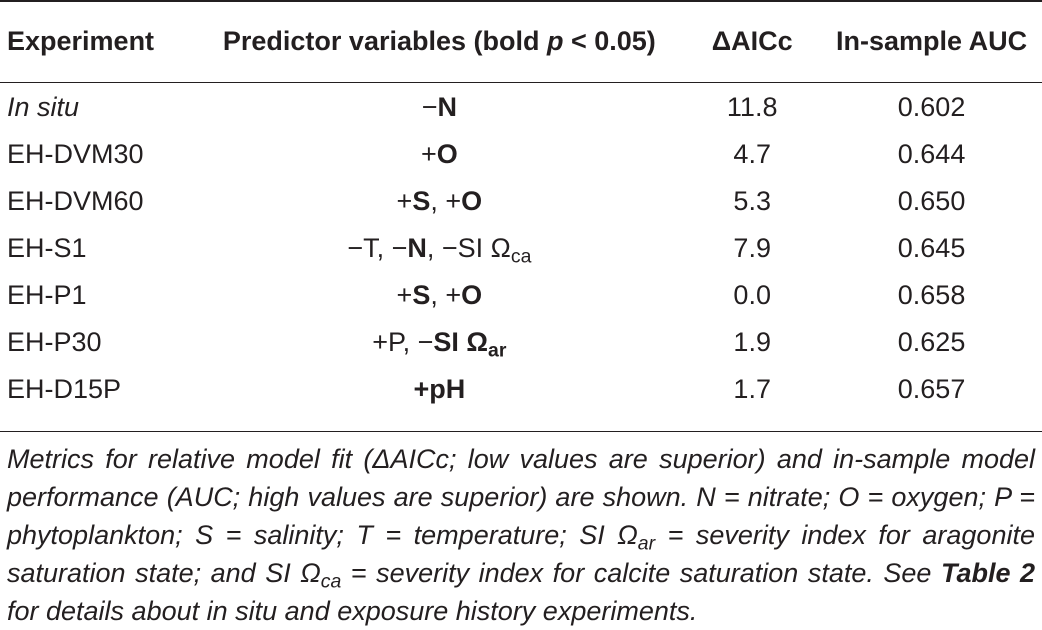 Image resolution: width=1042 pixels, height=630 pixels. What do you see at coordinates (403, 342) in the screenshot?
I see `predictor-segment: +P, −` at bounding box center [403, 342].